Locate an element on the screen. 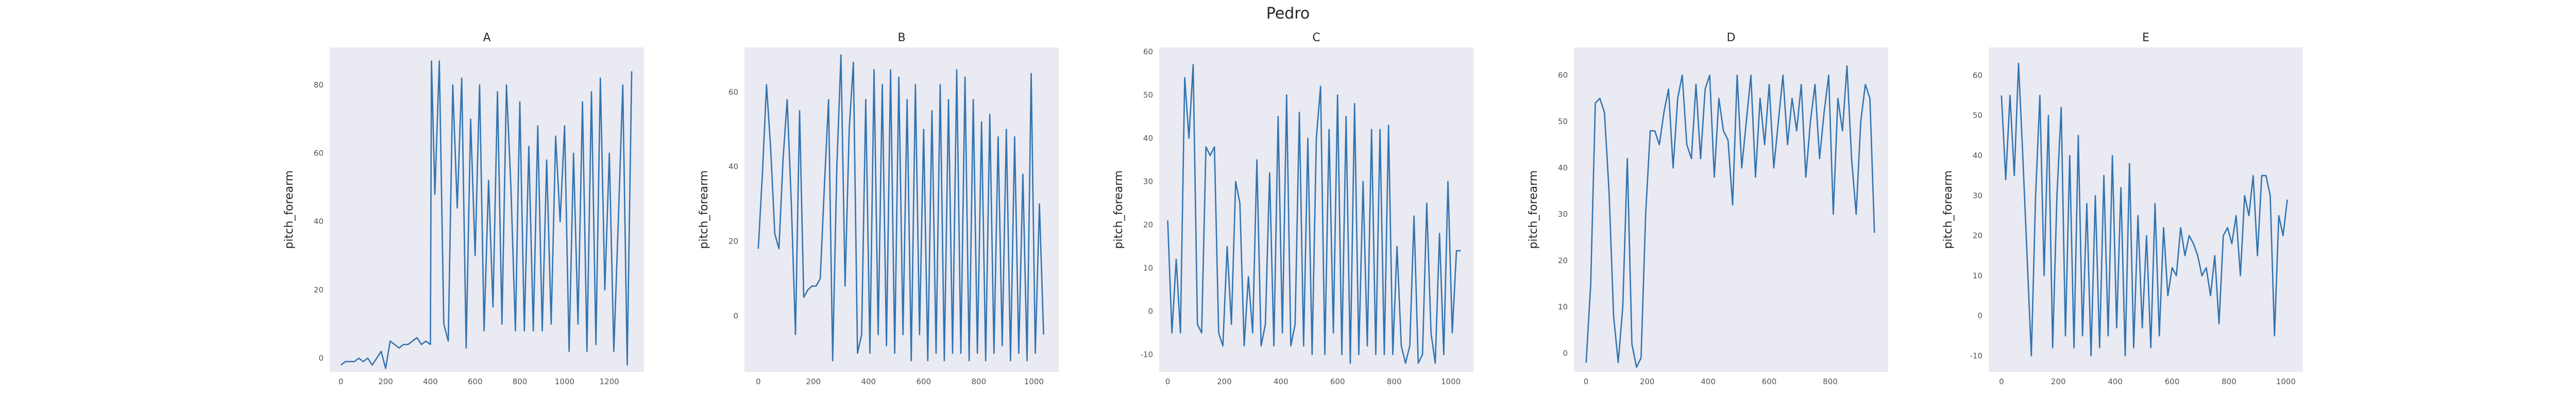  chart-title: D is located at coordinates (1731, 37).